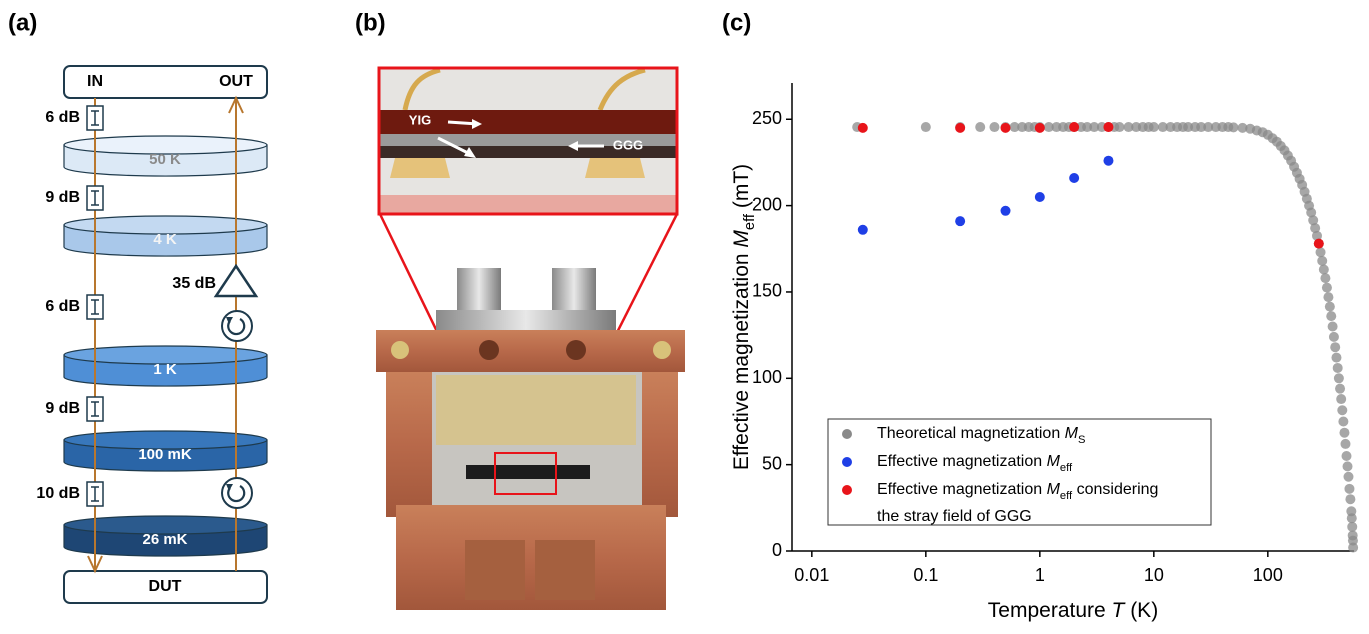 The height and width of the screenshot is (634, 1369). I want to click on y-tick-label: 0, so click(777, 550).